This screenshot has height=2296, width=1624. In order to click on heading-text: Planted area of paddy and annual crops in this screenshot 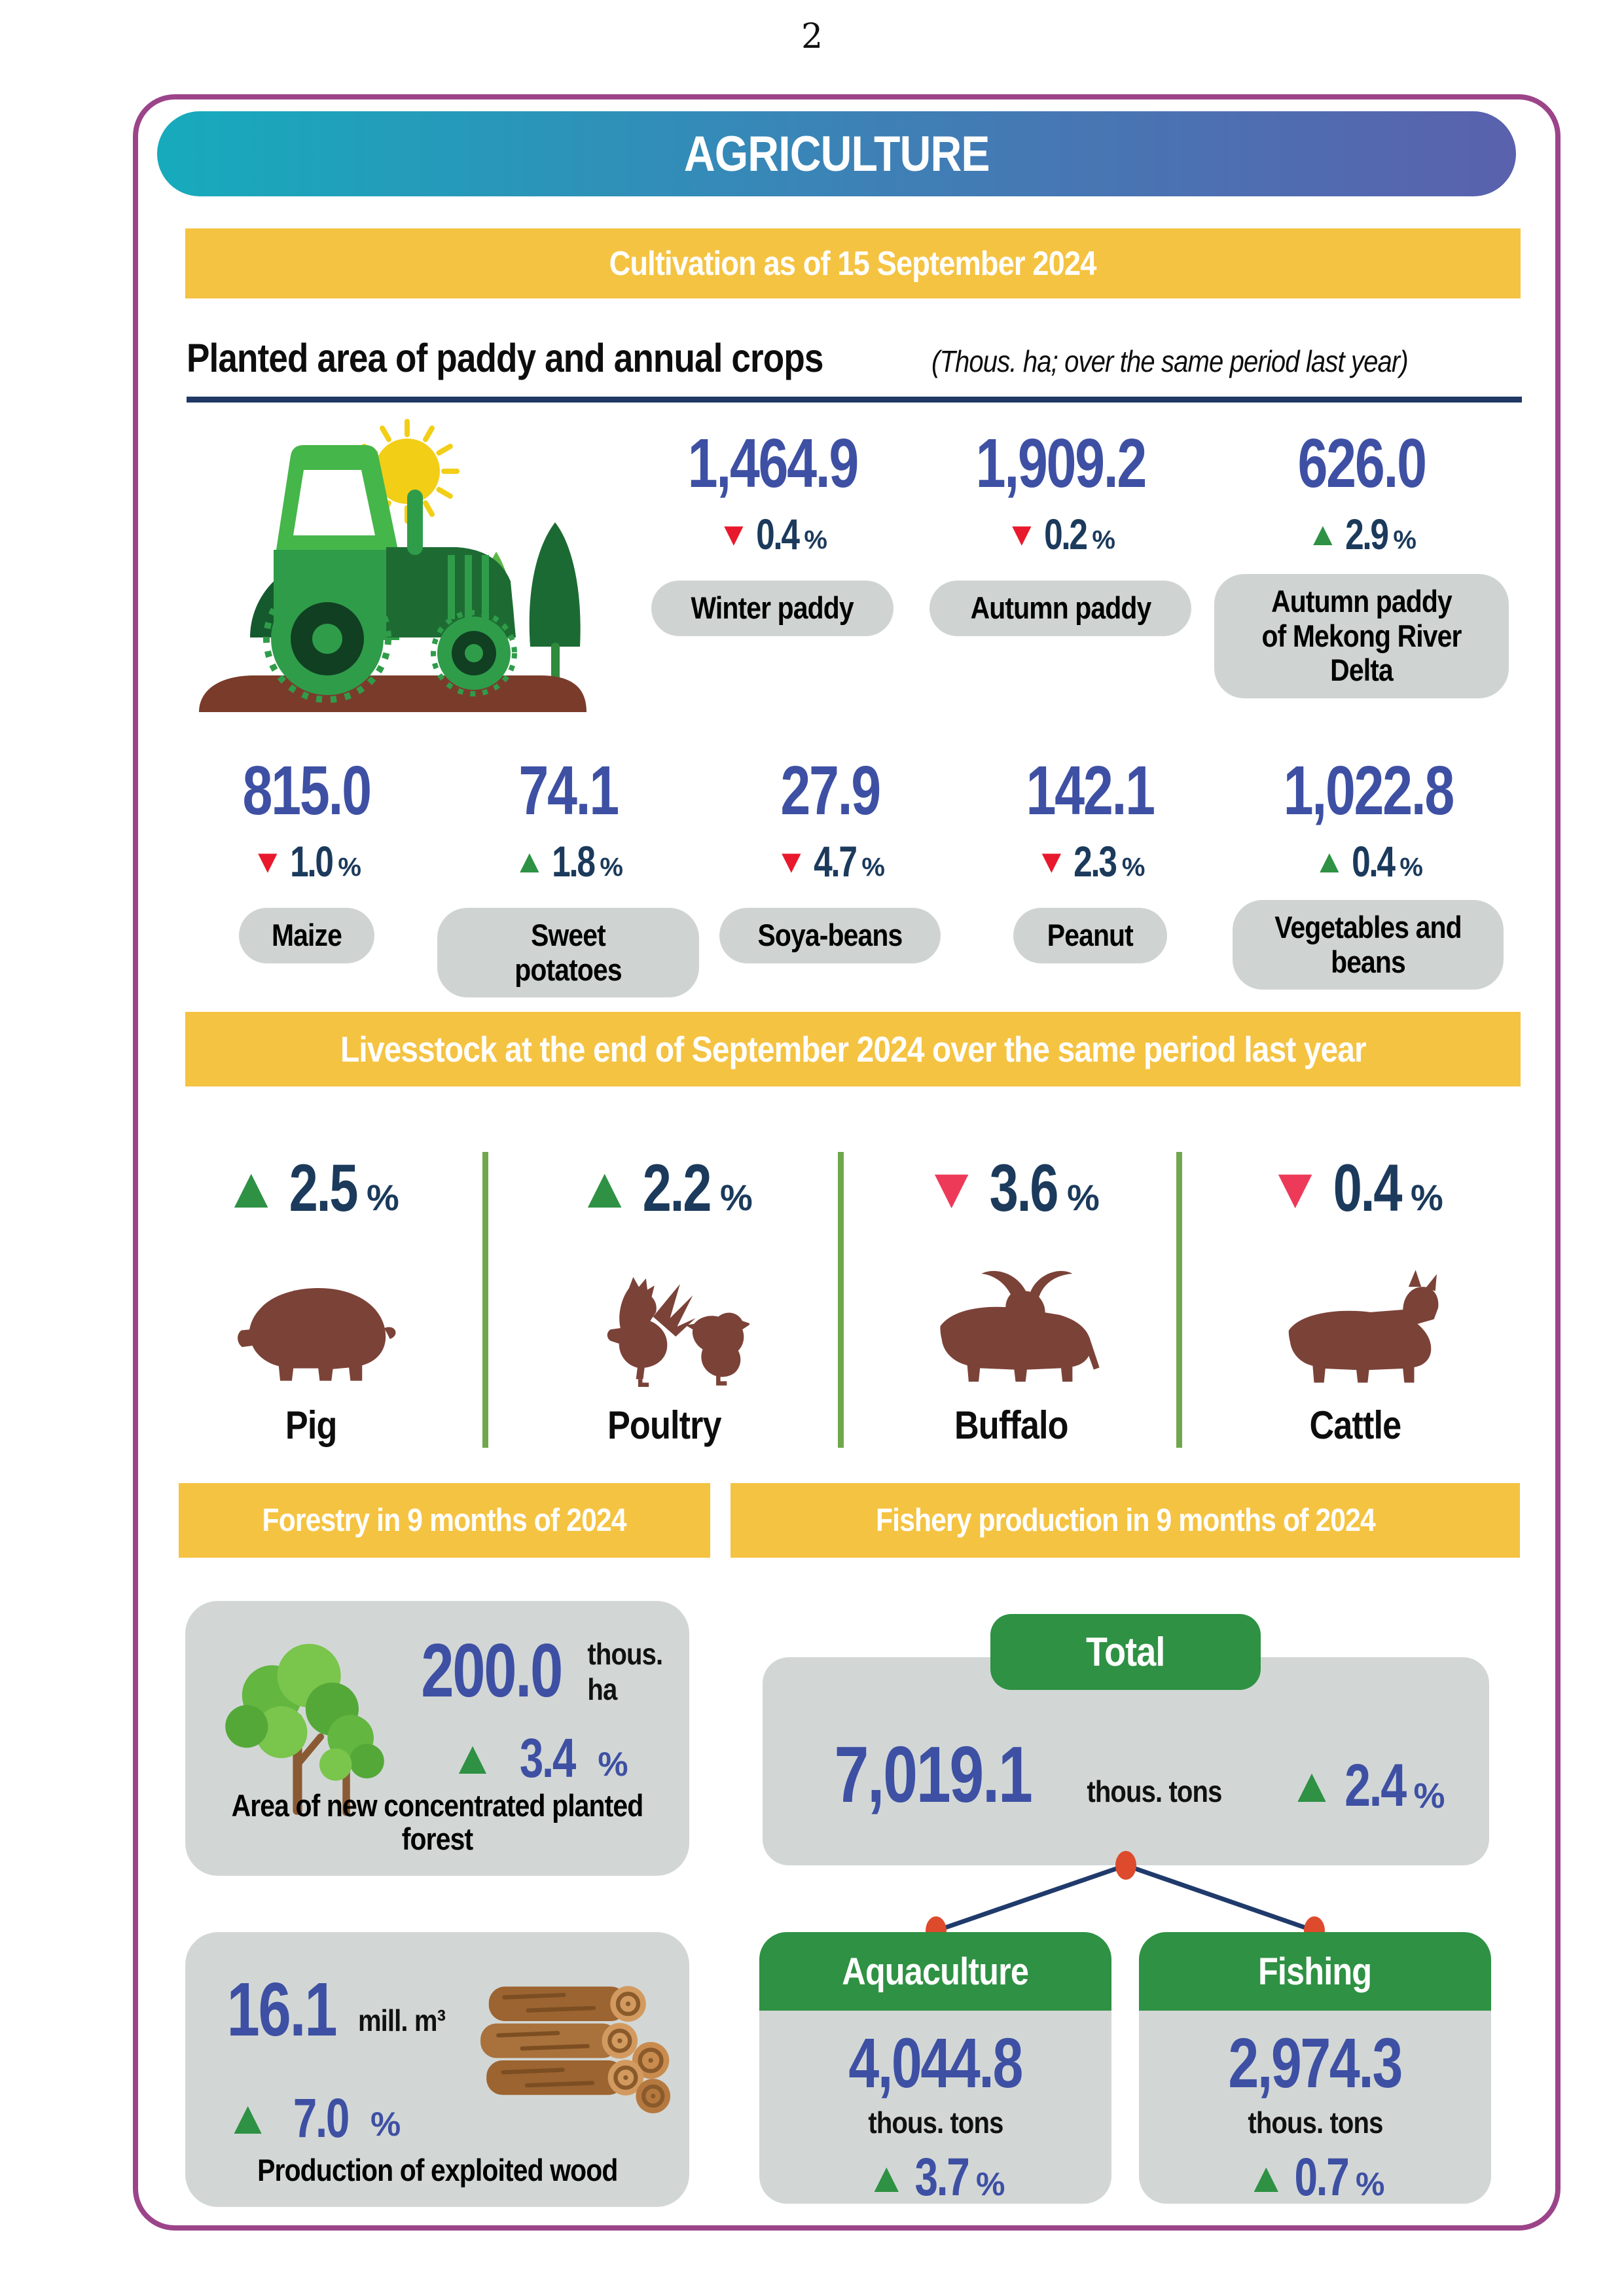, I will do `click(505, 358)`.